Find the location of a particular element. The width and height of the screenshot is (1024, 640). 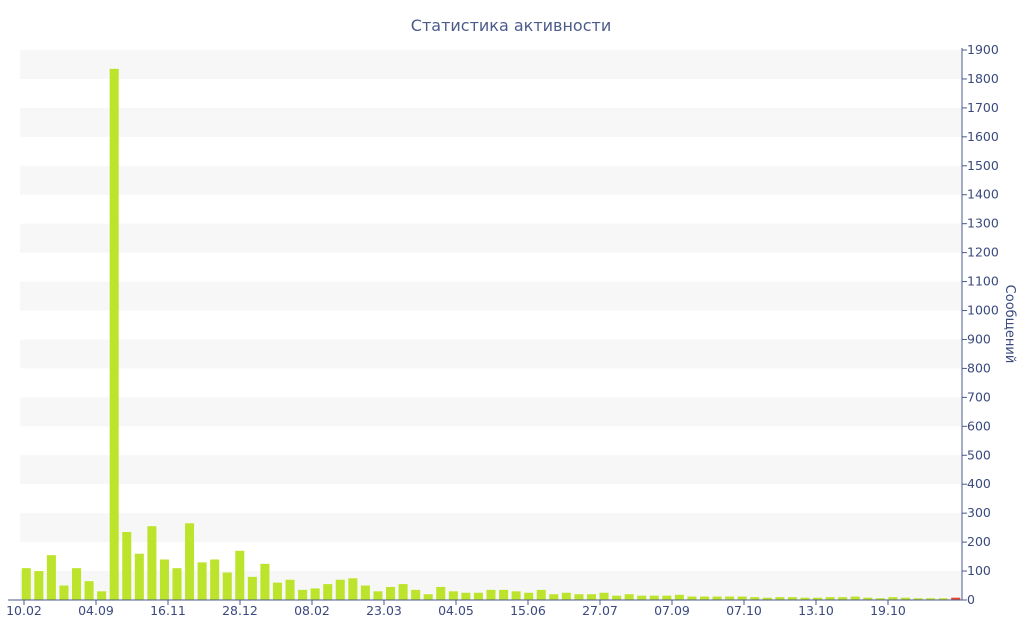

x-tick-label: 07.10 is located at coordinates (744, 610).